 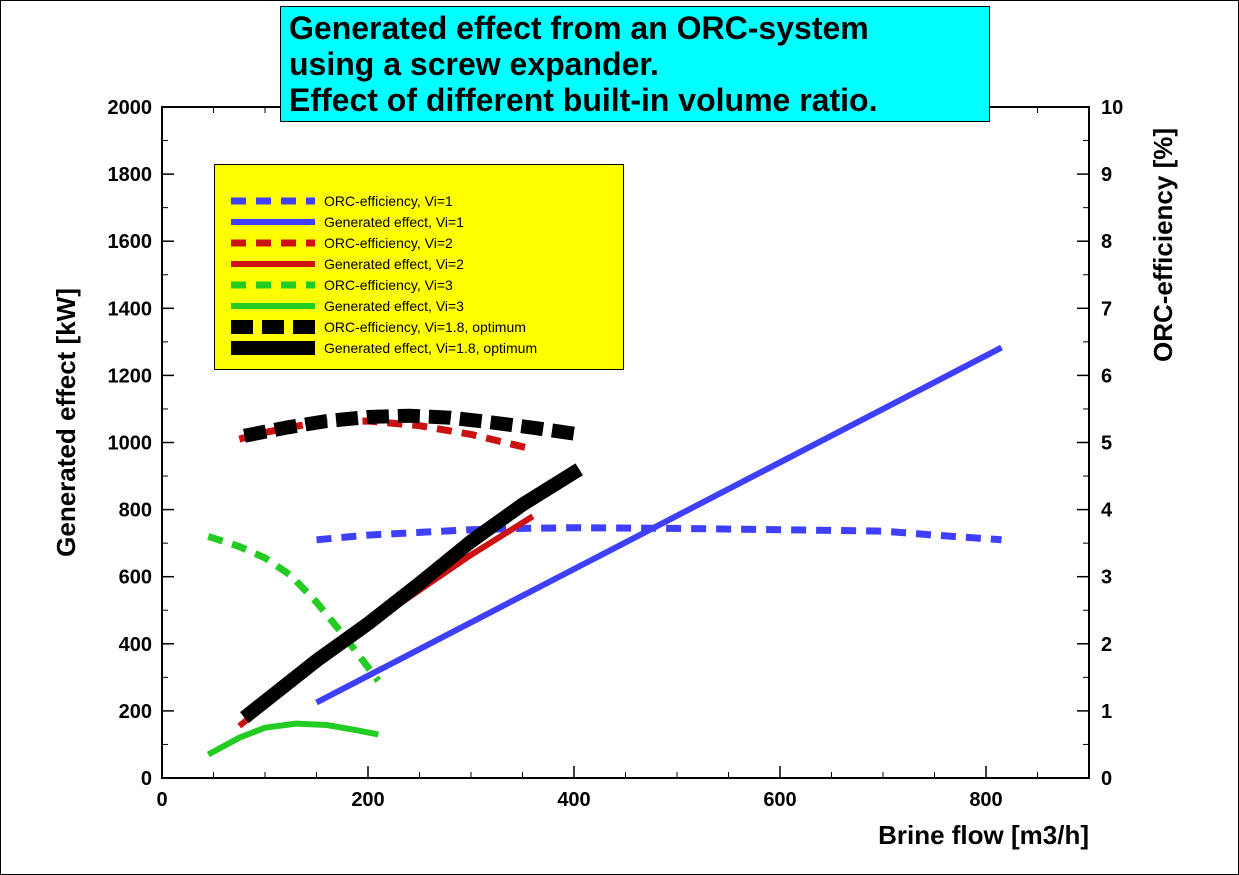 I want to click on y2-tick-label: 2, so click(x=1106, y=645).